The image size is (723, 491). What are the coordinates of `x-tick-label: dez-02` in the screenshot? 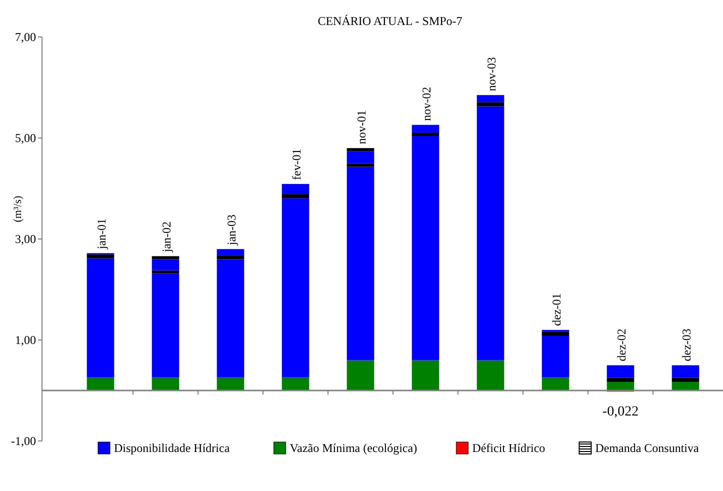 It's located at (621, 345).